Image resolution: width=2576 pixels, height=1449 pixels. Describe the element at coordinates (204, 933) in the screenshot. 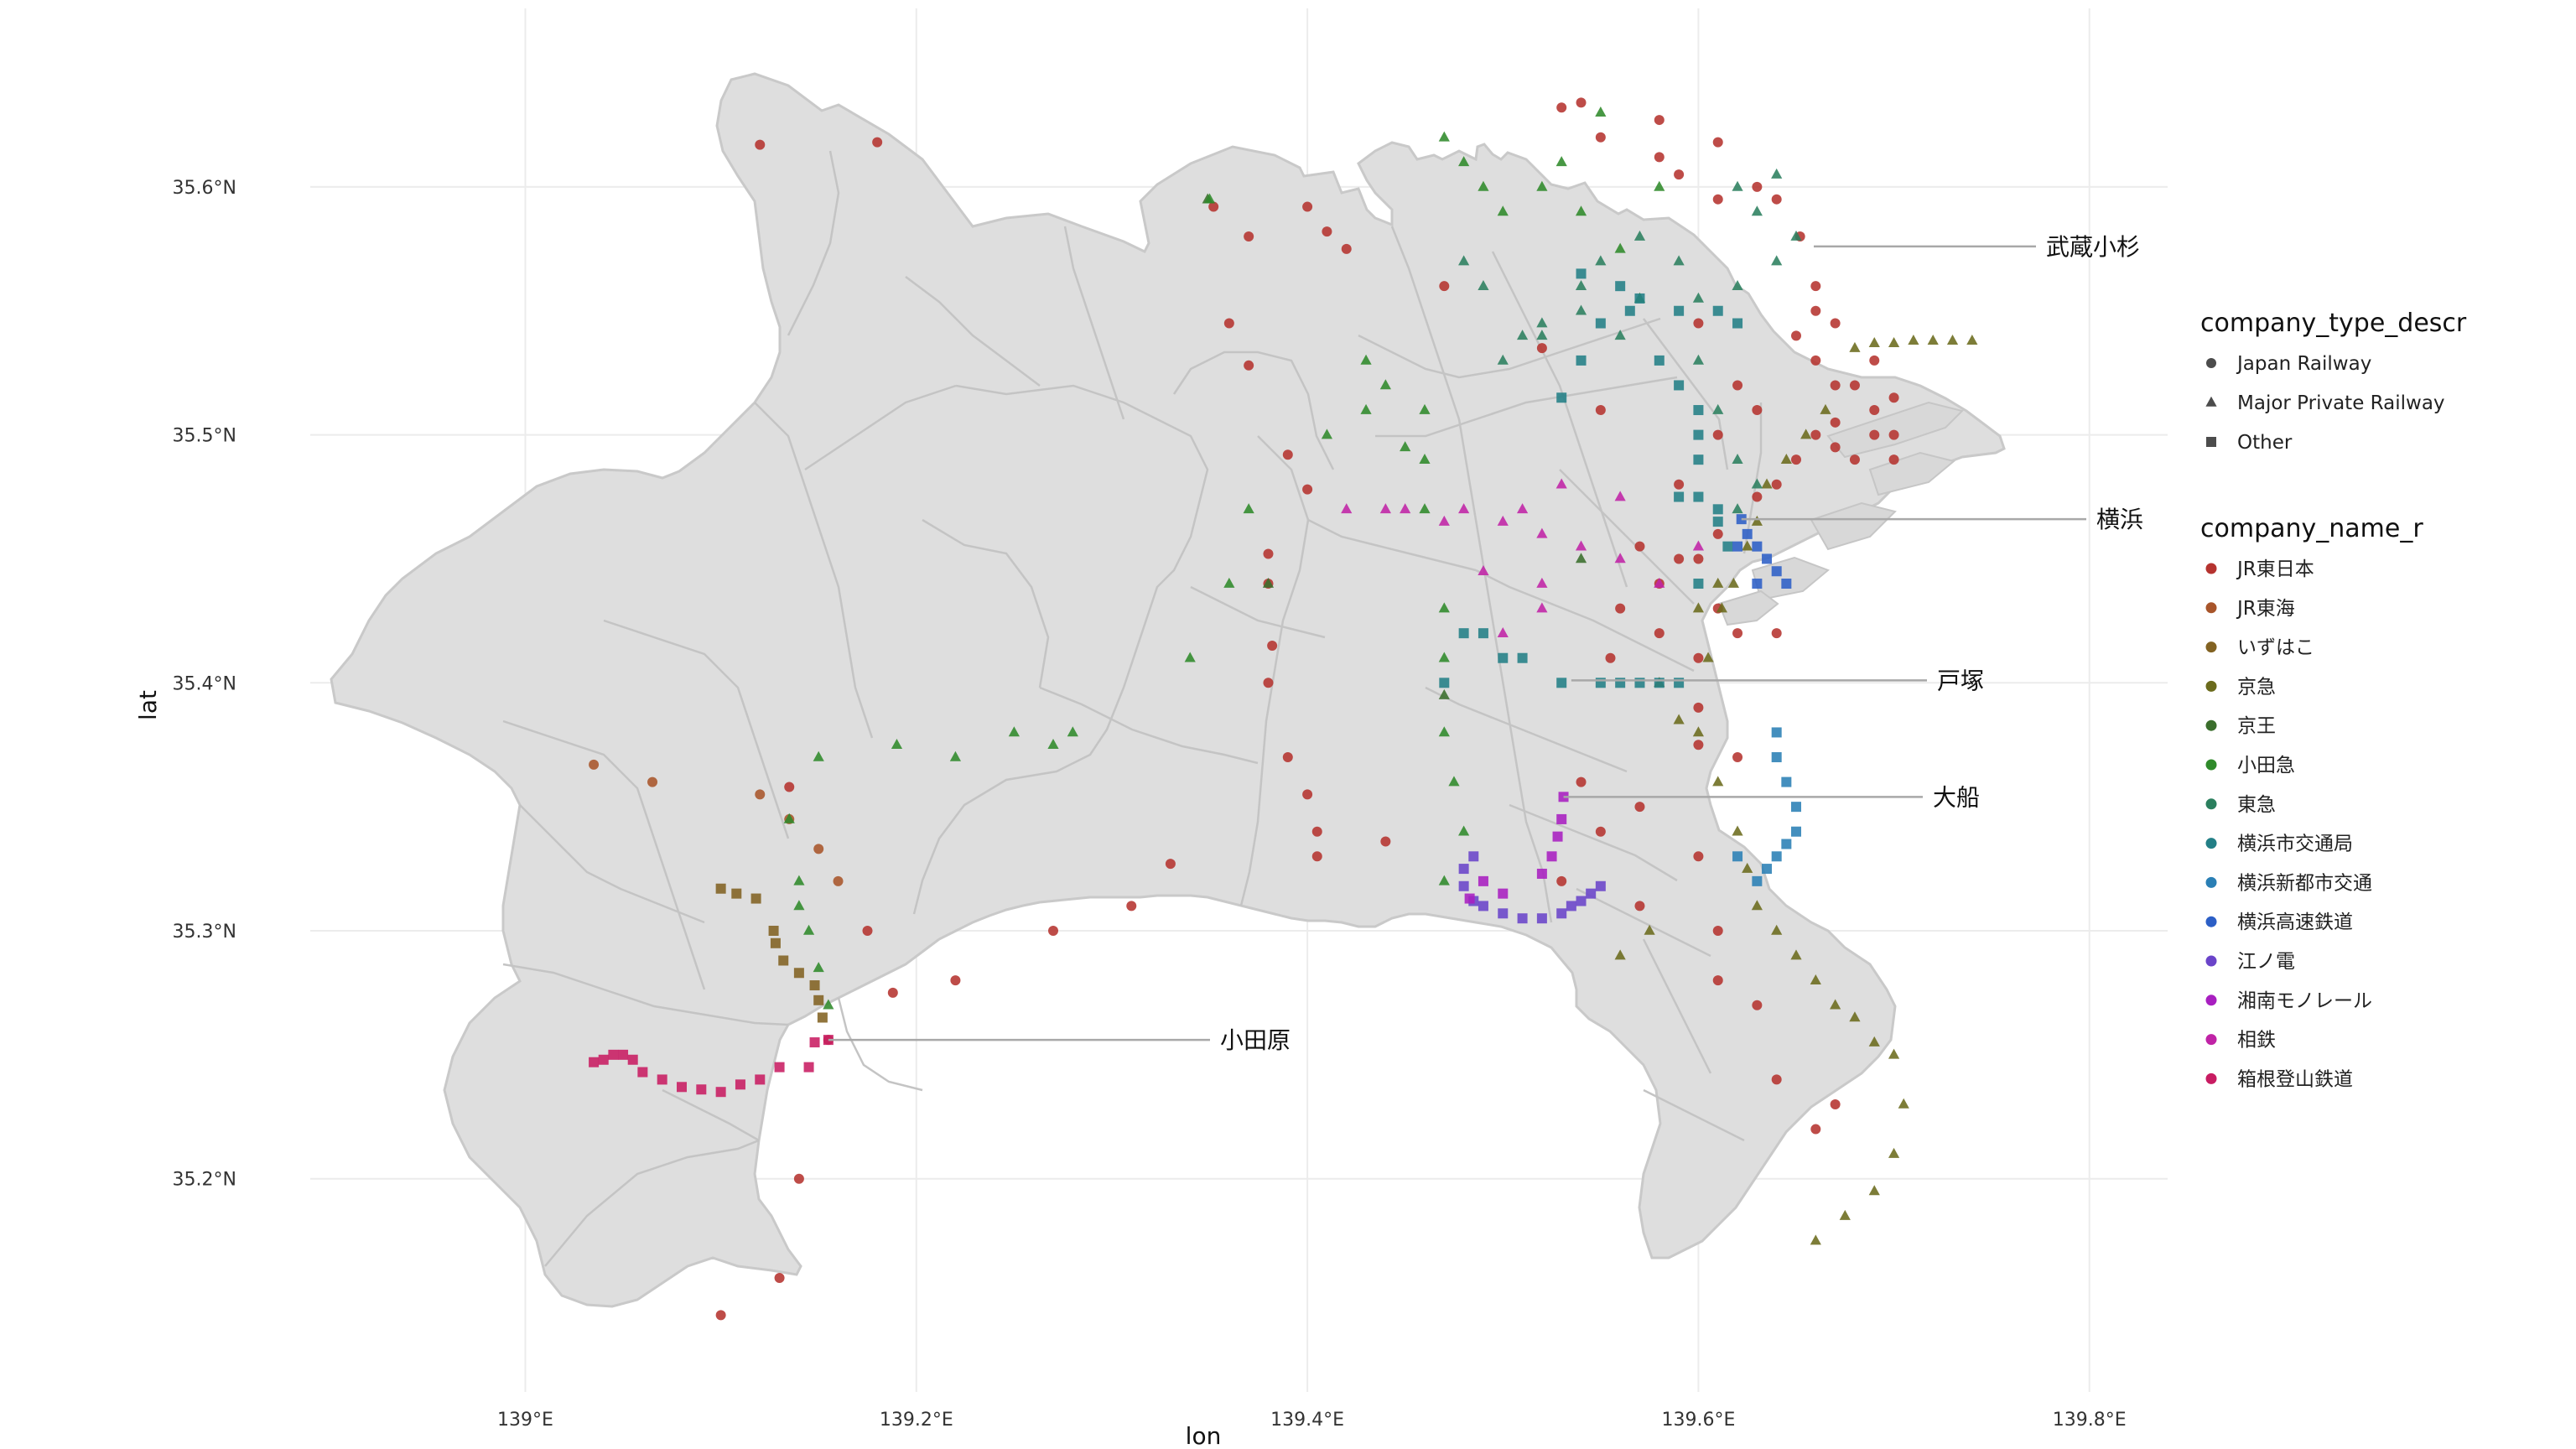

I see `y-tick-label: 35.3°N` at that location.